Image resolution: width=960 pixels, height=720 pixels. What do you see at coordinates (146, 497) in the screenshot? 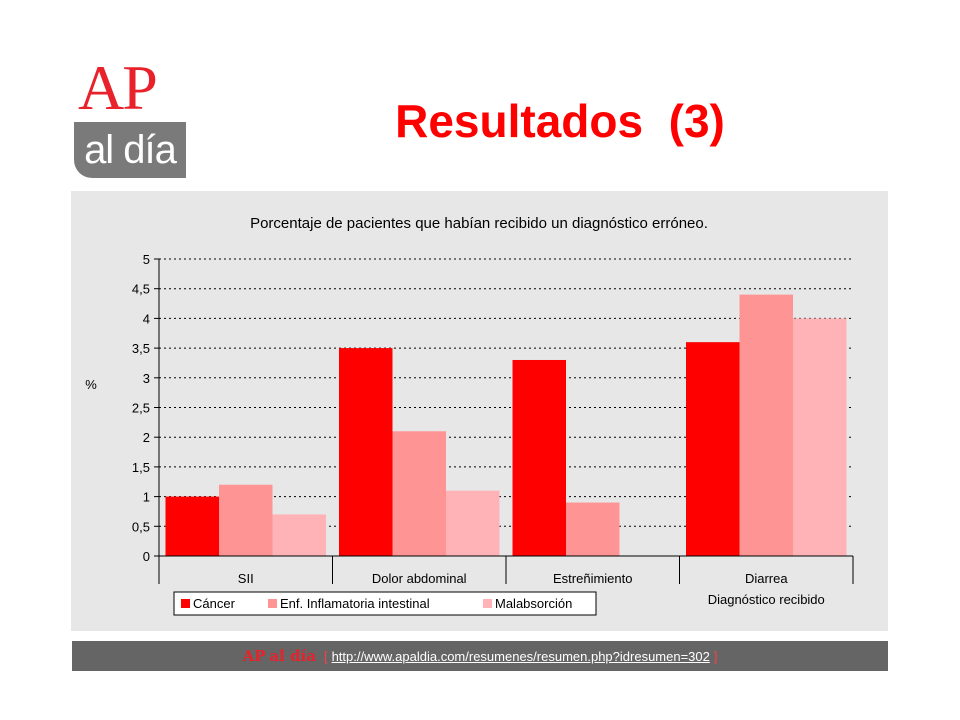
I see `y-tick-label: 1` at bounding box center [146, 497].